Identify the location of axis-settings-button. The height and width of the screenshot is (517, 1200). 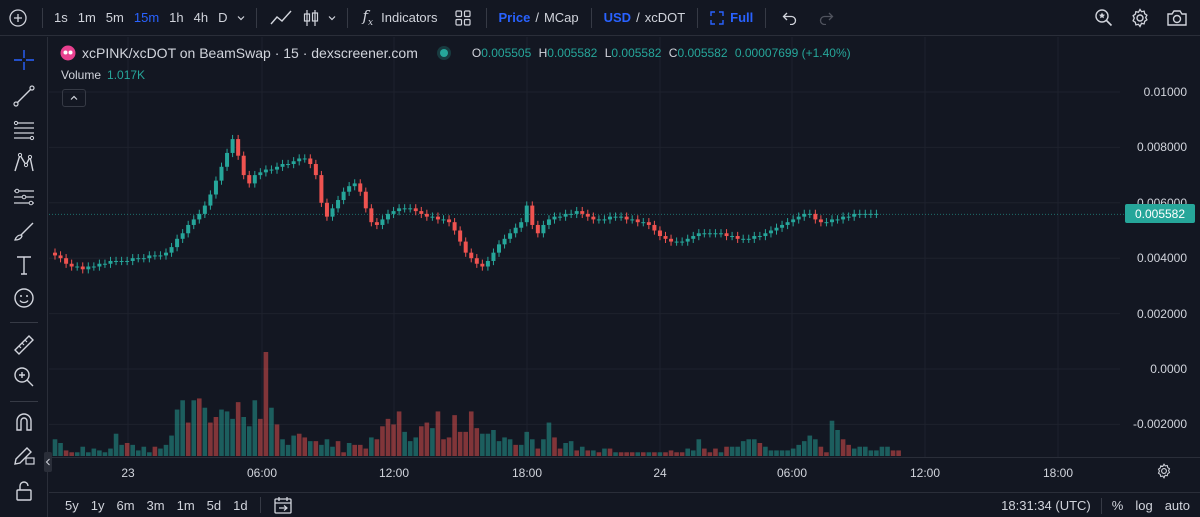
(1164, 472).